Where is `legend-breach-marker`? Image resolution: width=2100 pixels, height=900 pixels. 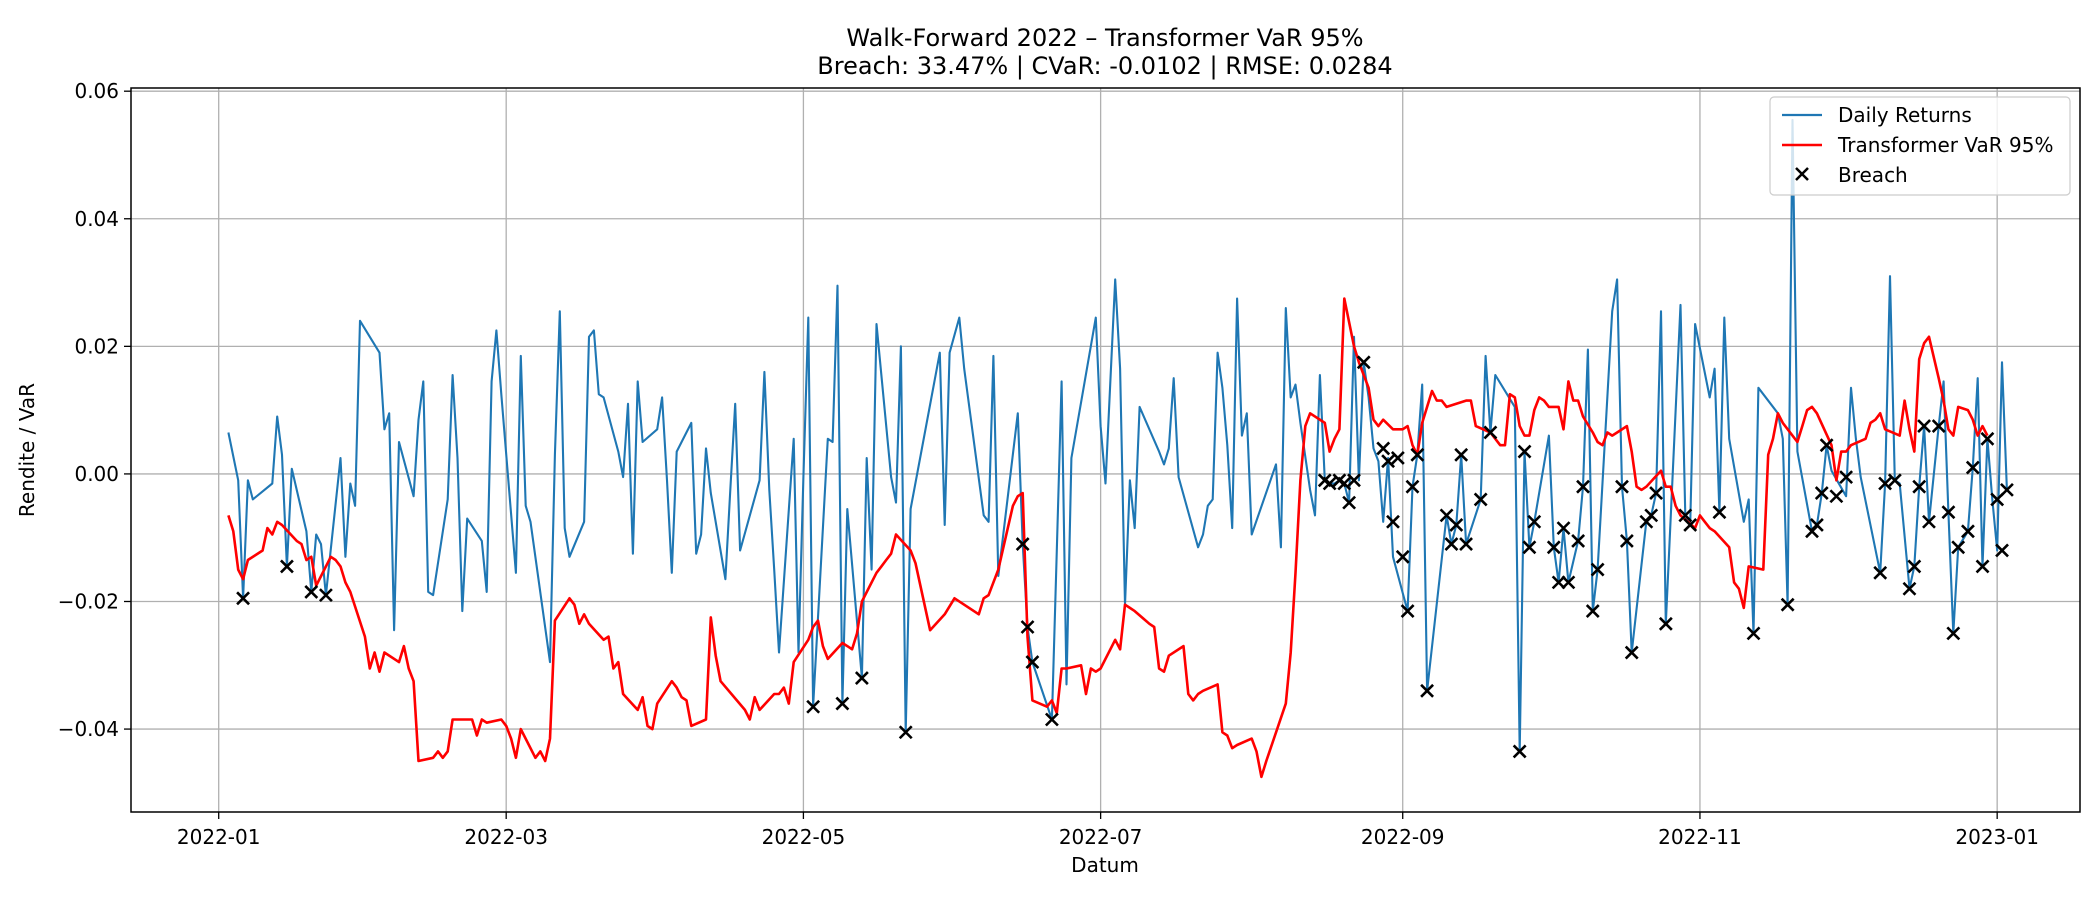 legend-breach-marker is located at coordinates (1802, 174).